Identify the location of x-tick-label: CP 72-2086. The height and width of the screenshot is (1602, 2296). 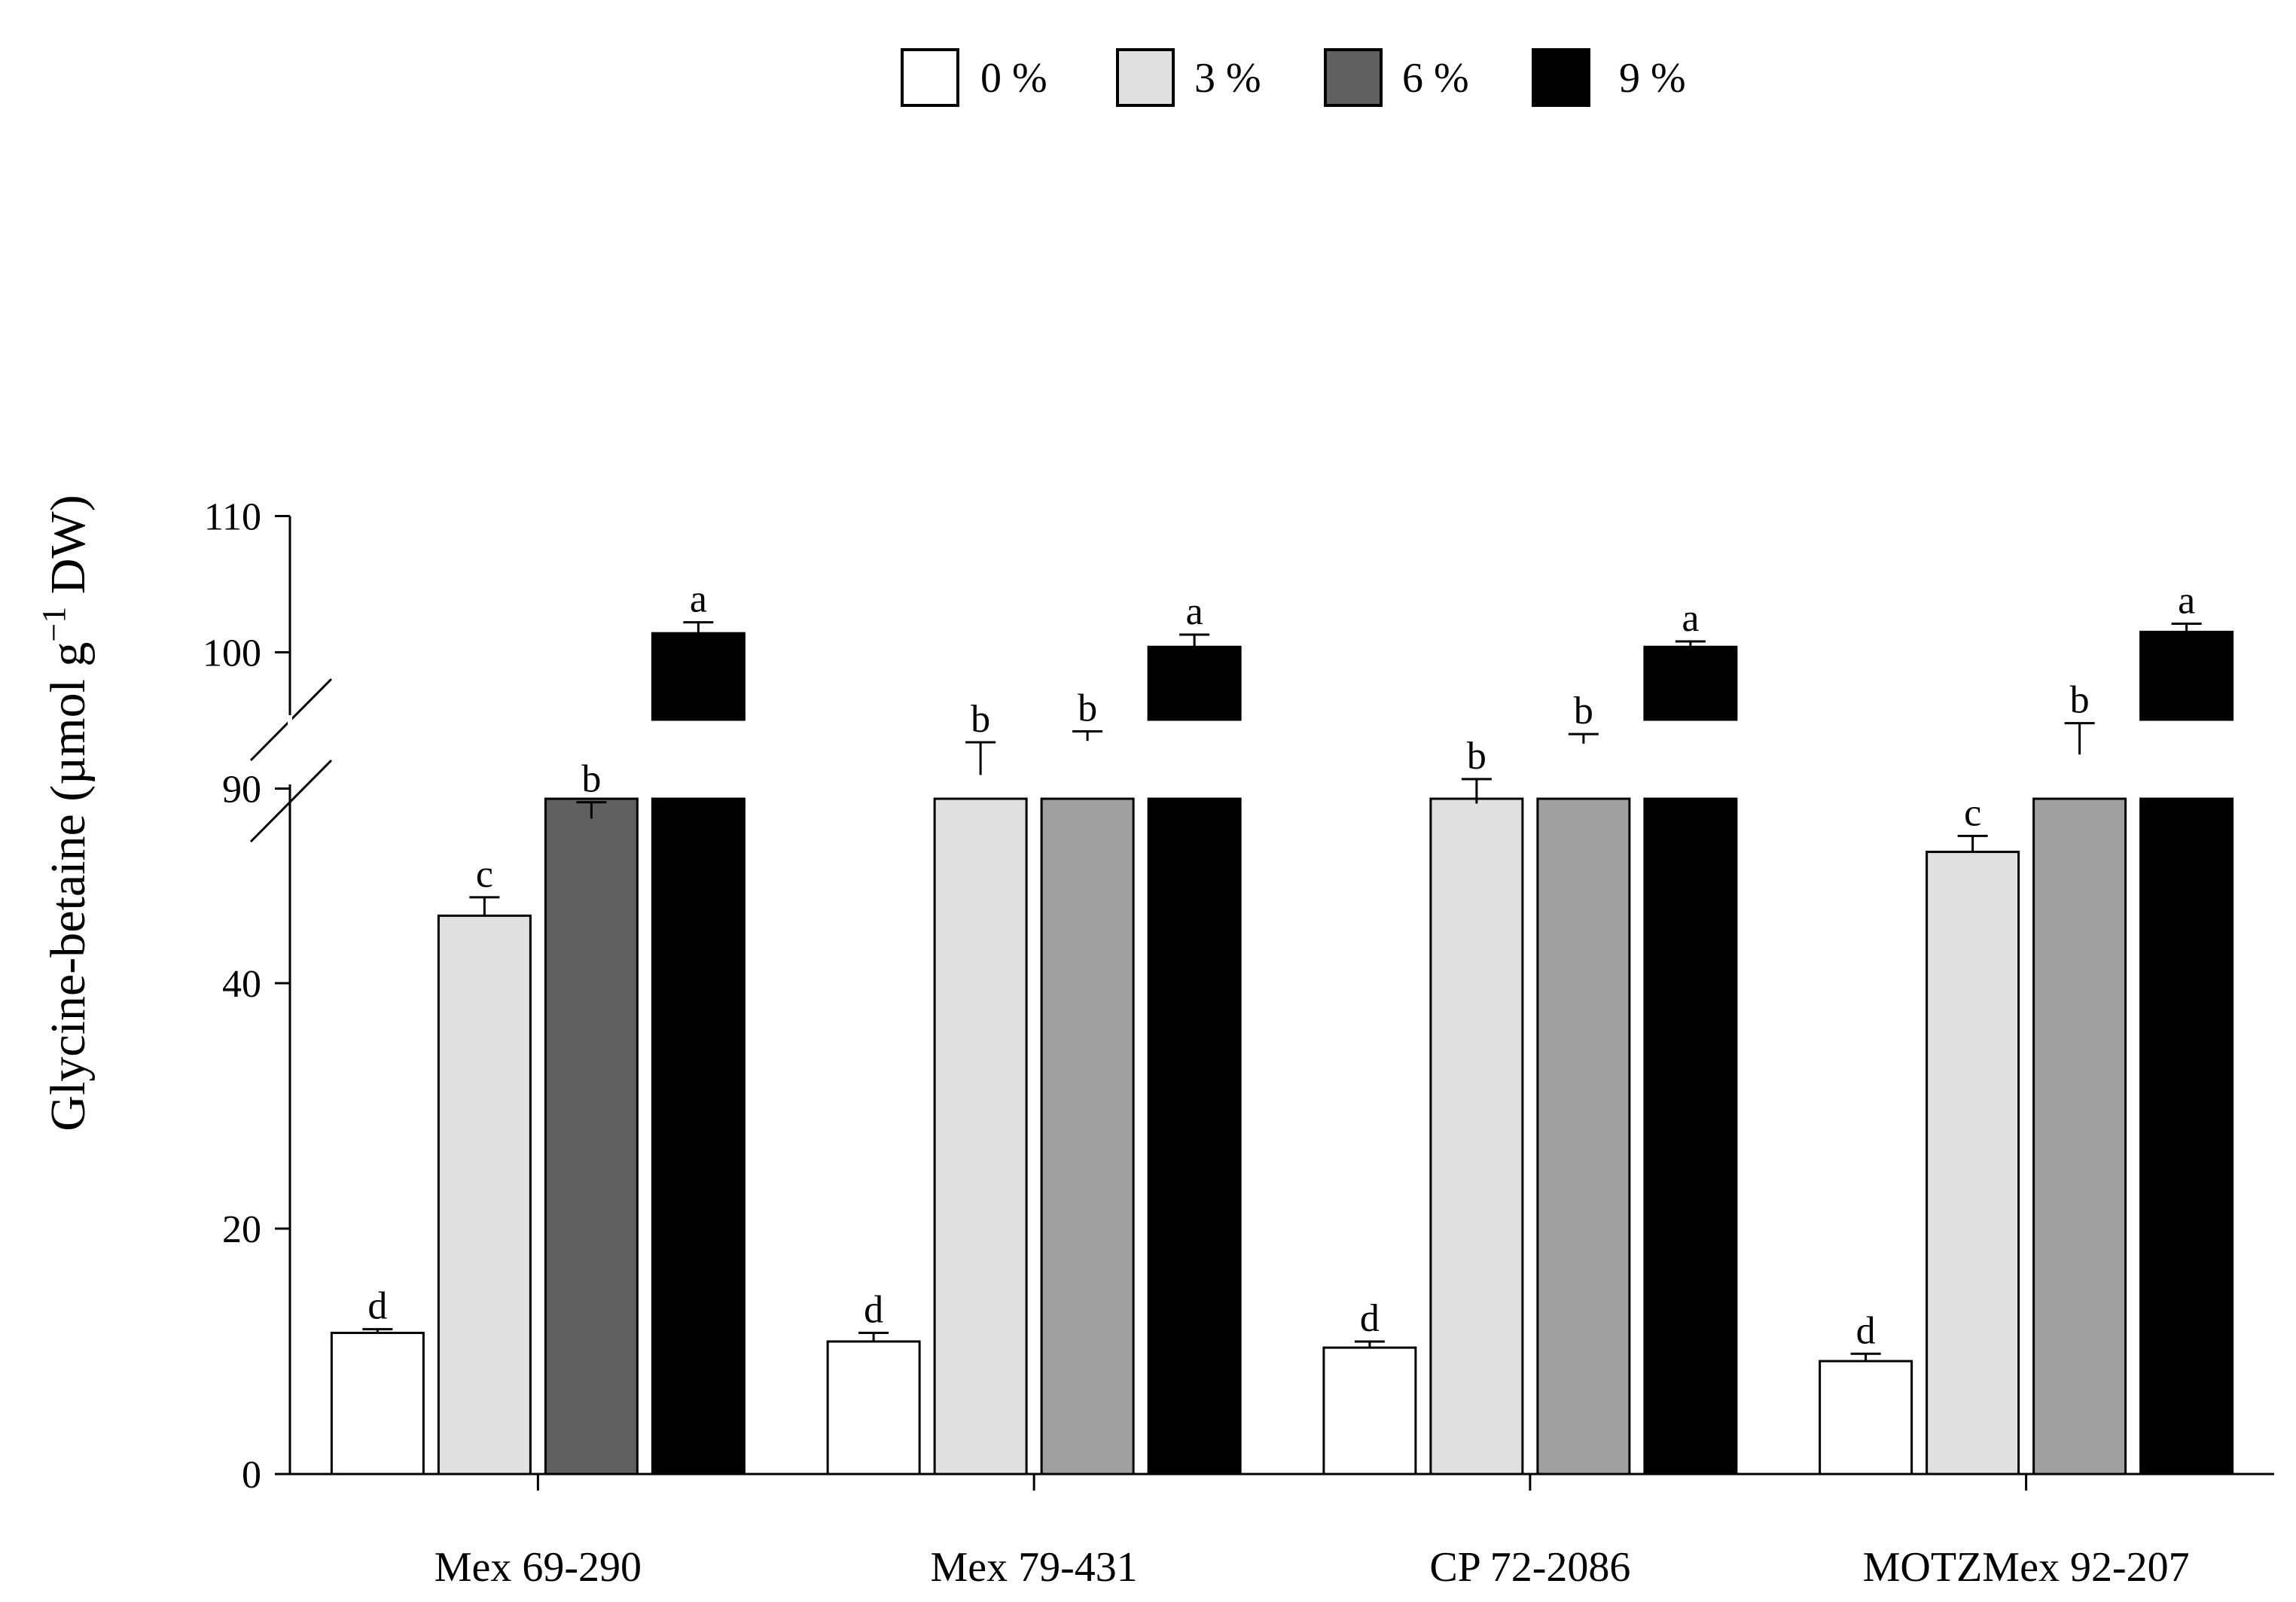
(1530, 1567).